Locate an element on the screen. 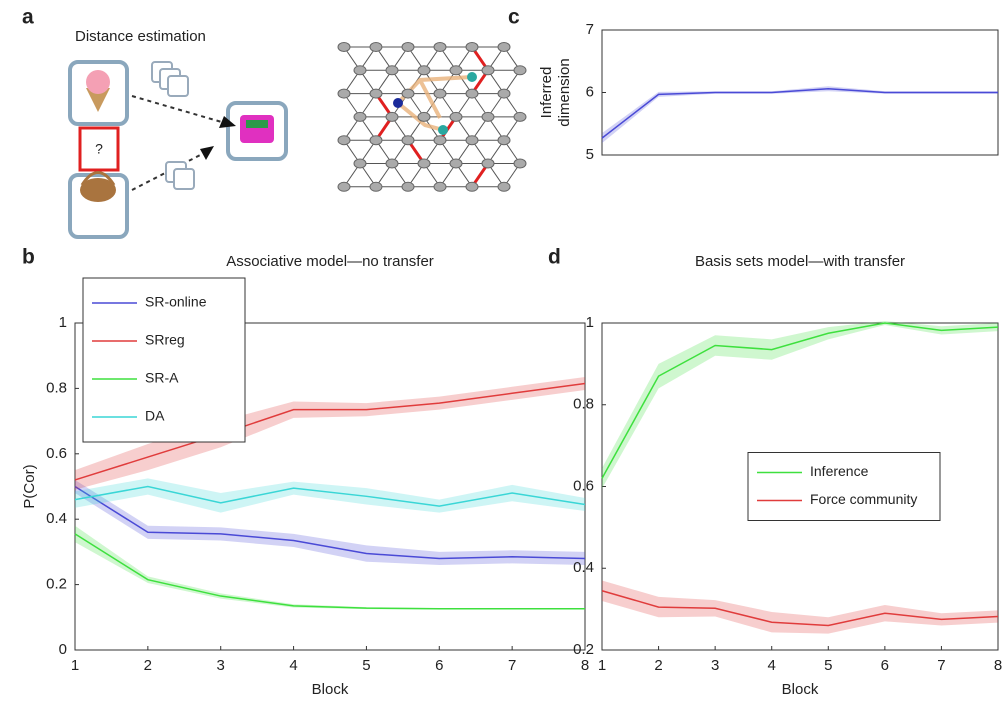 This screenshot has height=709, width=1003. question-mark: ? is located at coordinates (99, 149).